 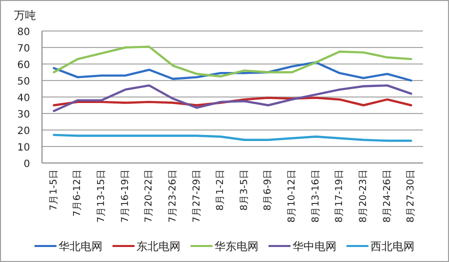 I want to click on x-tick-label: 7月23-26日, so click(x=172, y=196).